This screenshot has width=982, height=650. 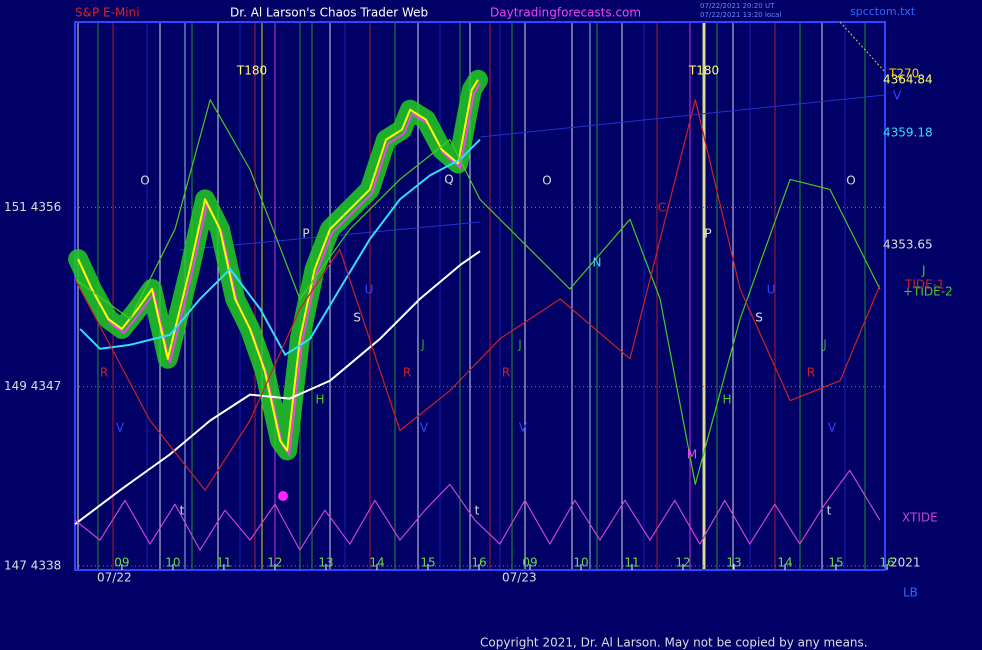 What do you see at coordinates (114, 578) in the screenshot?
I see `date-label: 07/22` at bounding box center [114, 578].